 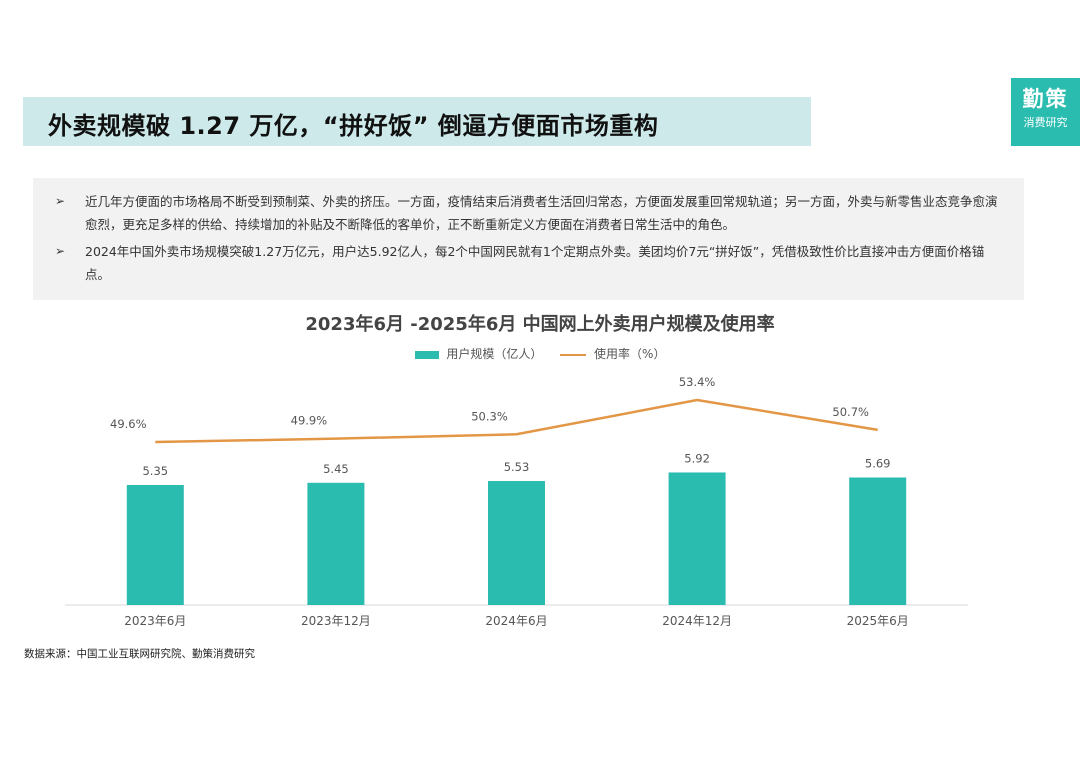 I want to click on source-note: 数据来源：中国工业互联网研究院、勤策消费研究, so click(x=139, y=654).